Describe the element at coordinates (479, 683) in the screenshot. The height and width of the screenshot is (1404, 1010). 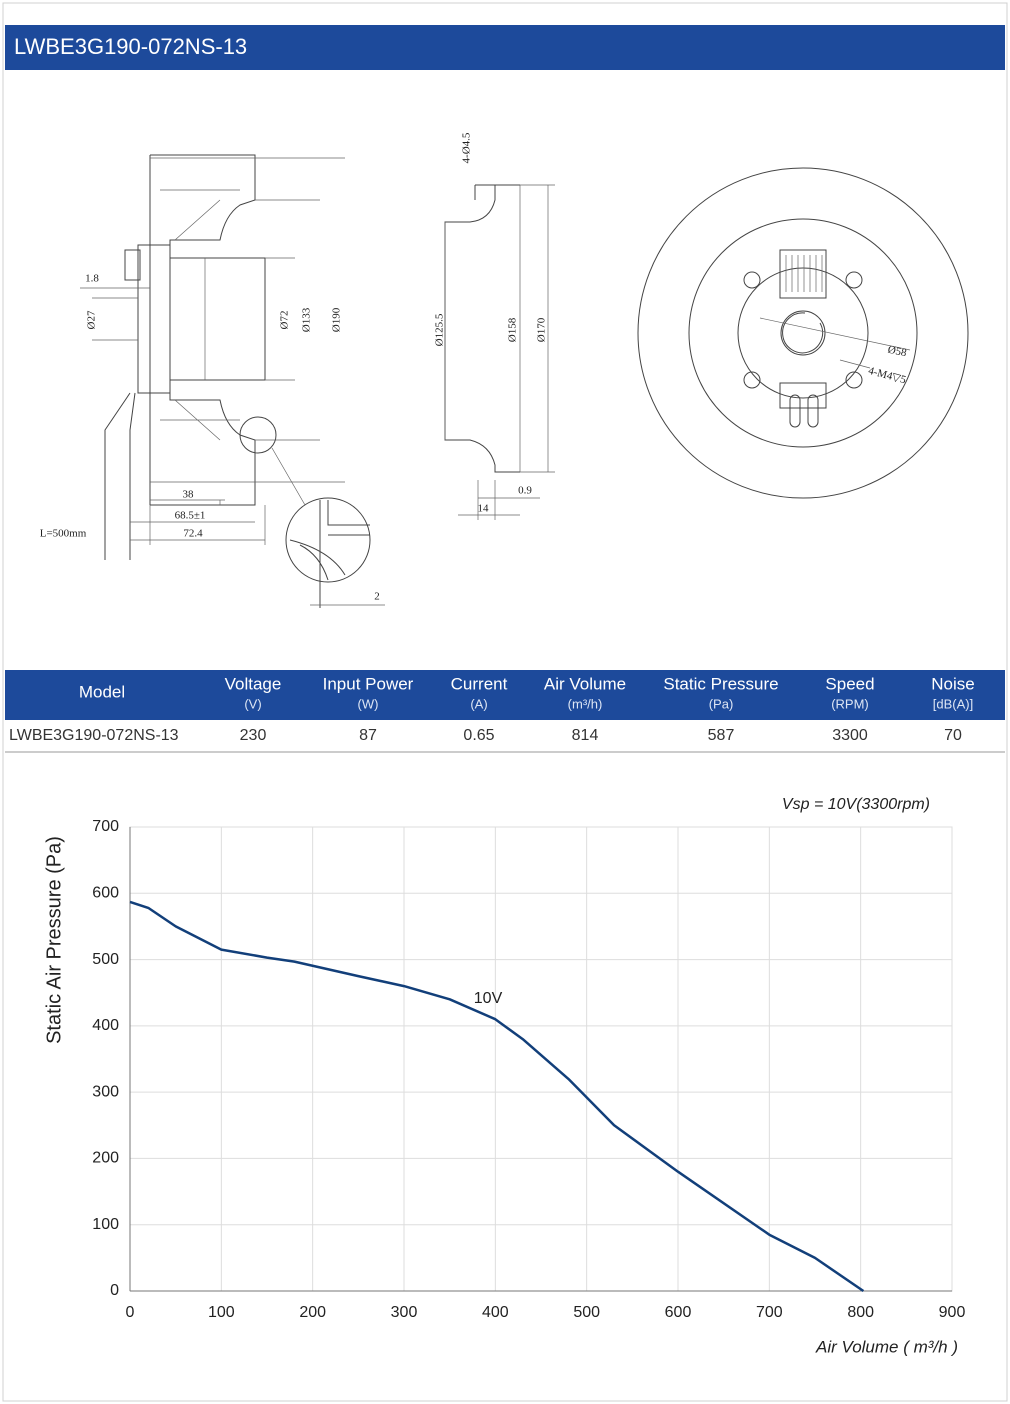
I see `column-name: Current` at that location.